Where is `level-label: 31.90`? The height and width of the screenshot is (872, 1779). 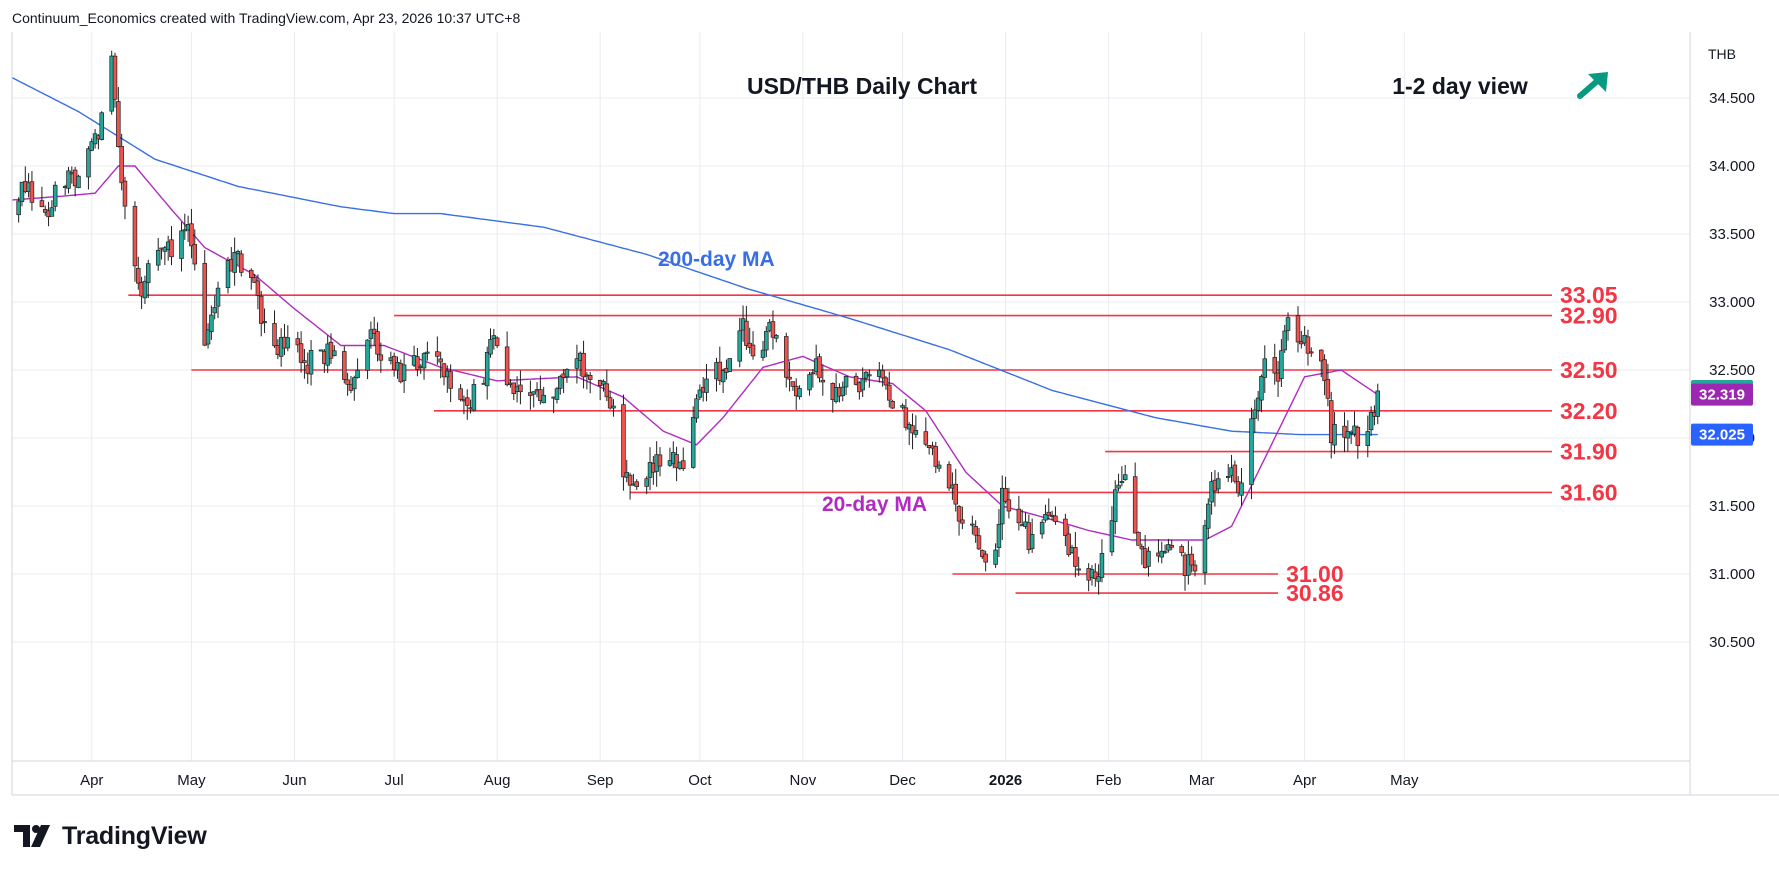 level-label: 31.90 is located at coordinates (1589, 452).